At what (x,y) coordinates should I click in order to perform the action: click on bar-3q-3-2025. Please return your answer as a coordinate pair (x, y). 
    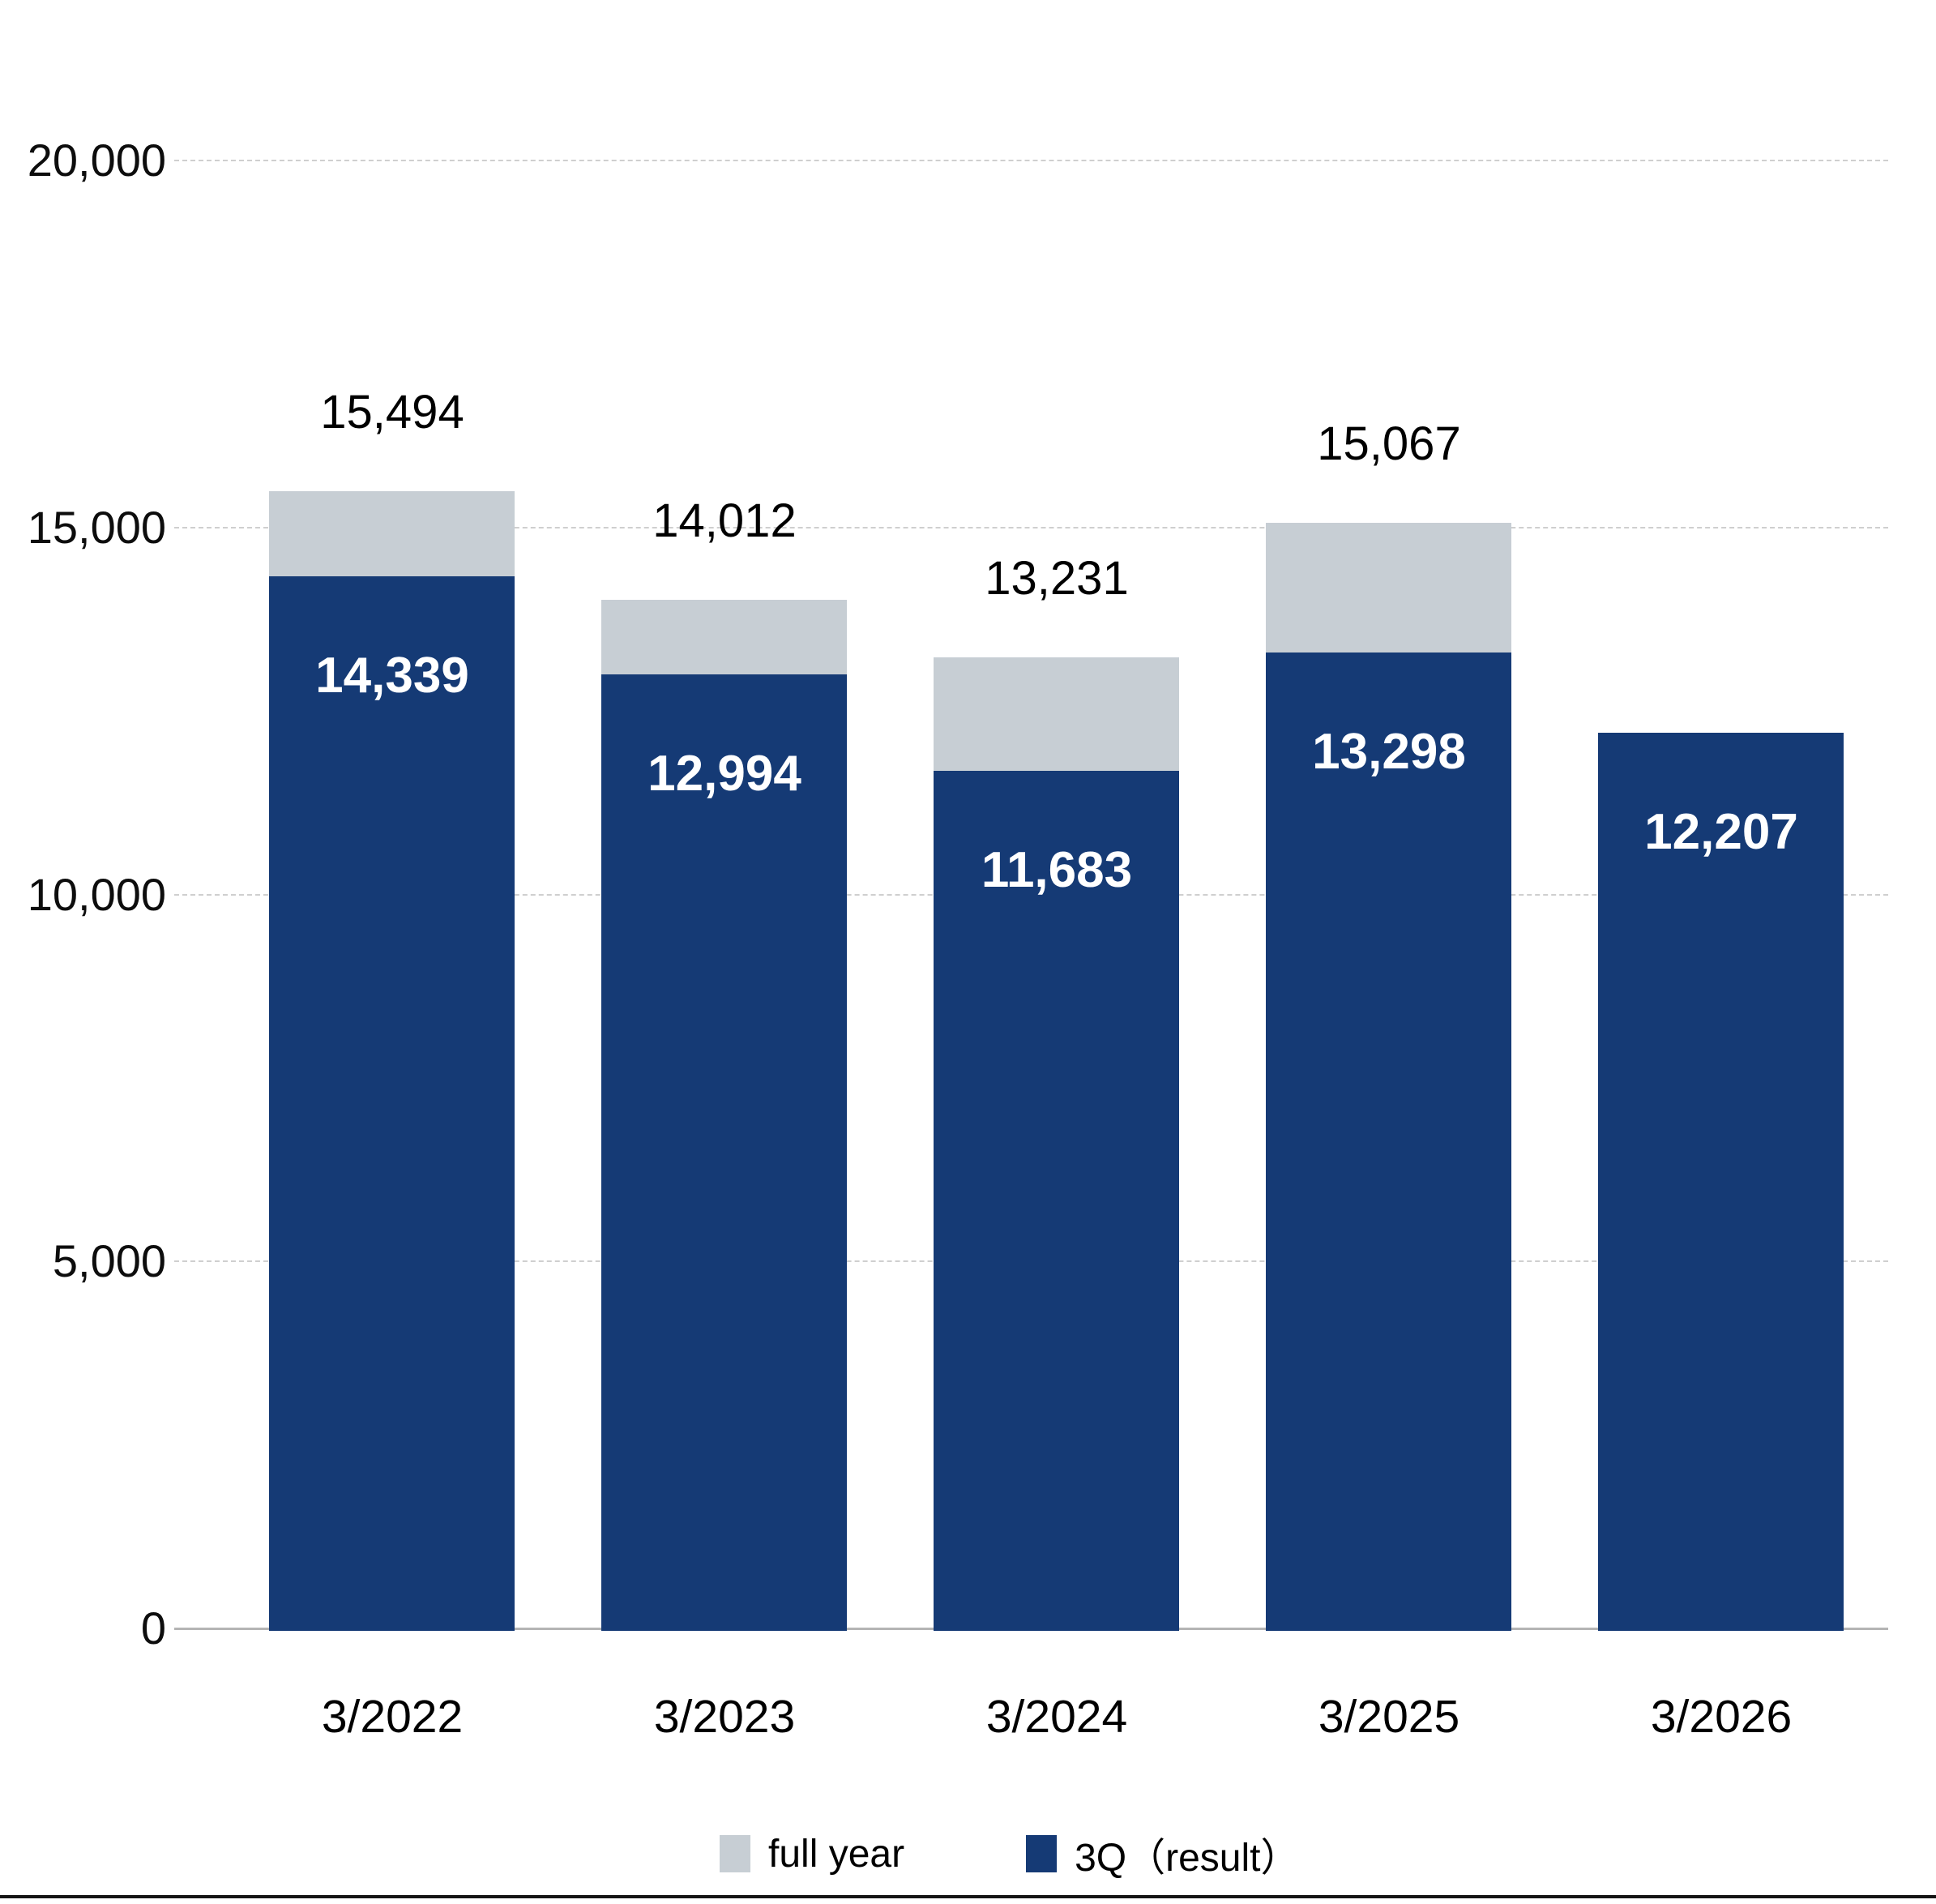
    Looking at the image, I should click on (1388, 1141).